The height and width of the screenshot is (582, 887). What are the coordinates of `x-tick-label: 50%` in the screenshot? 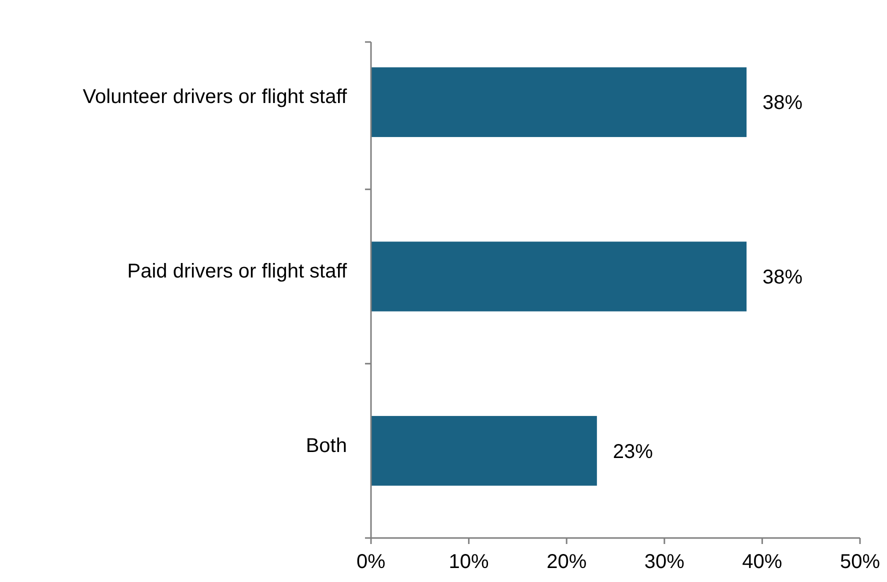 It's located at (860, 562).